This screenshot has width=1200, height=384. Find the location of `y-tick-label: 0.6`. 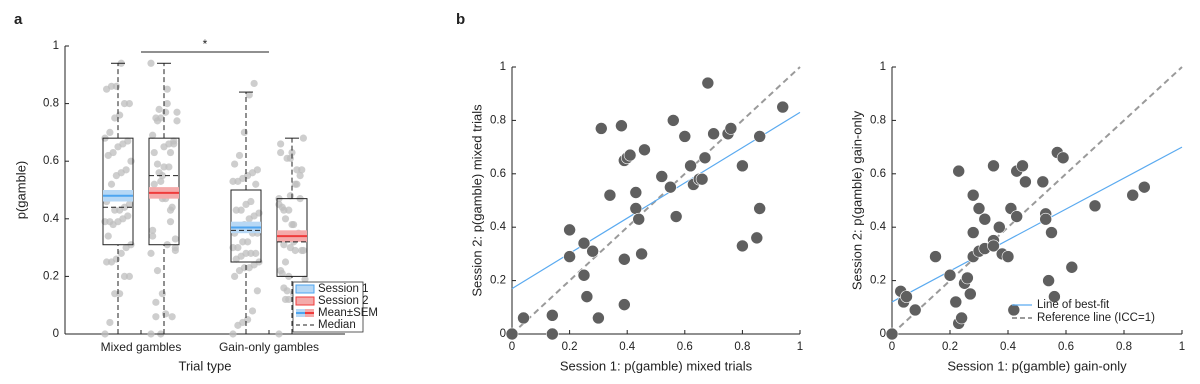

y-tick-label: 0.6 is located at coordinates (498, 174).